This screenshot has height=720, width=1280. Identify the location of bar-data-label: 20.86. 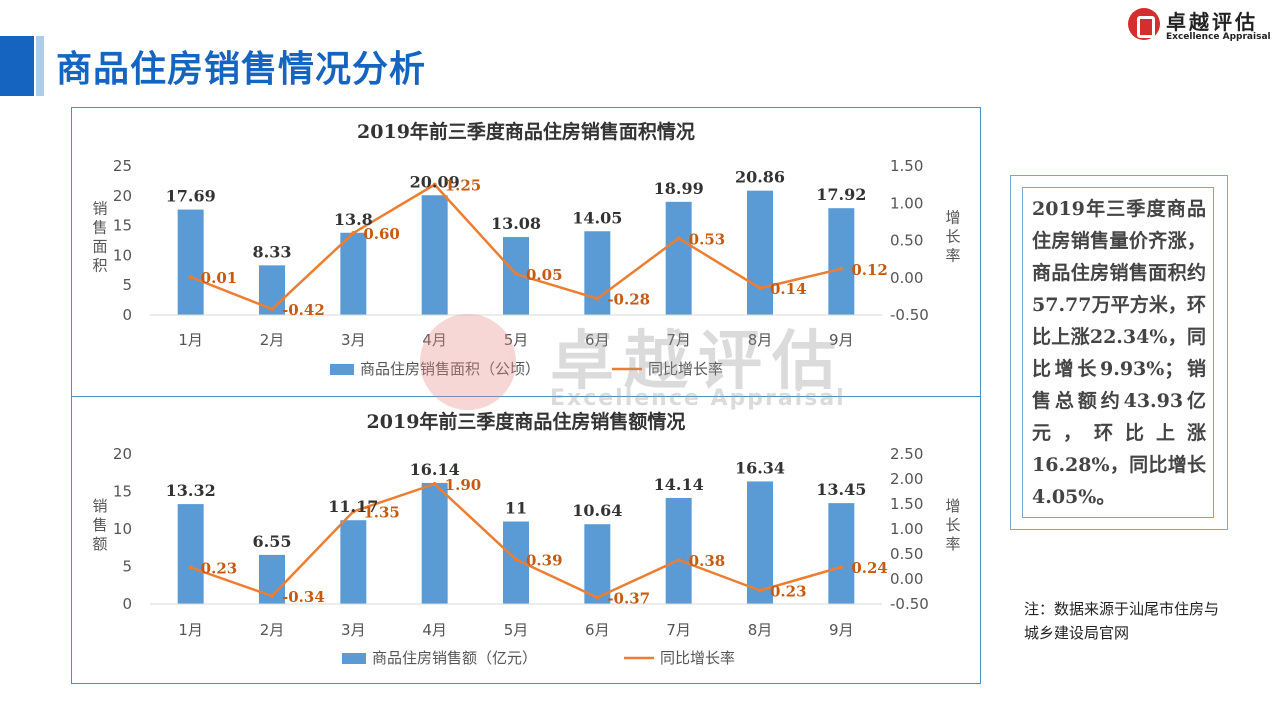
(760, 177).